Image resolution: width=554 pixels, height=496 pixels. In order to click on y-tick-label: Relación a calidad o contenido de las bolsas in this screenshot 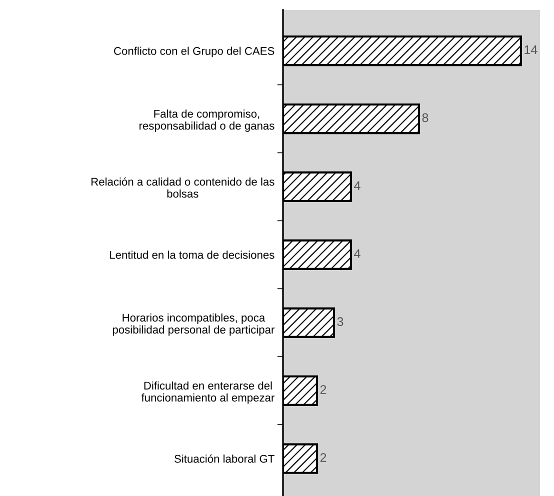, I will do `click(183, 187)`.